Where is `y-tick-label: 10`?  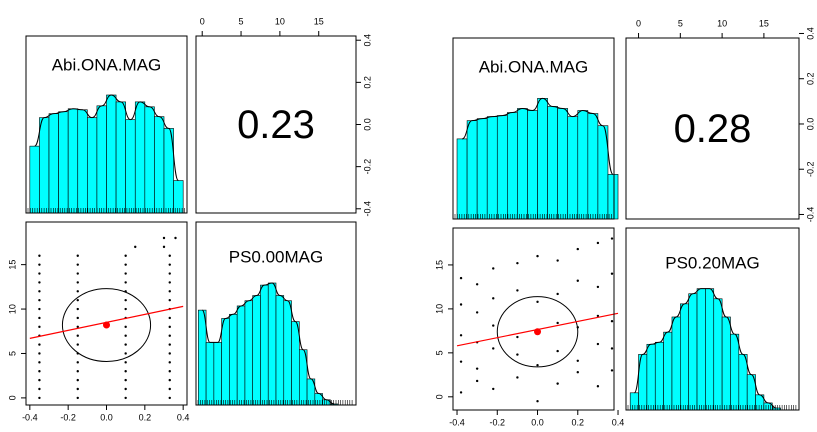 y-tick-label: 10 is located at coordinates (12, 309).